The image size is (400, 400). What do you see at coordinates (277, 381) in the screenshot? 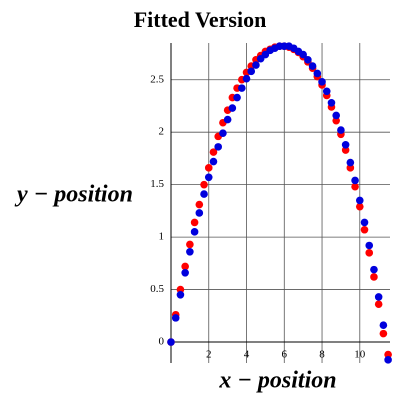
I see `x-axis-label: x − position` at bounding box center [277, 381].